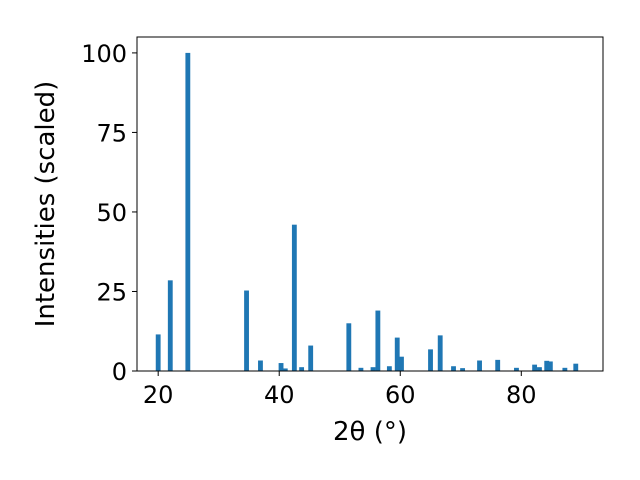 The image size is (640, 480). Describe the element at coordinates (279, 395) in the screenshot. I see `x-tick-label: 40` at that location.